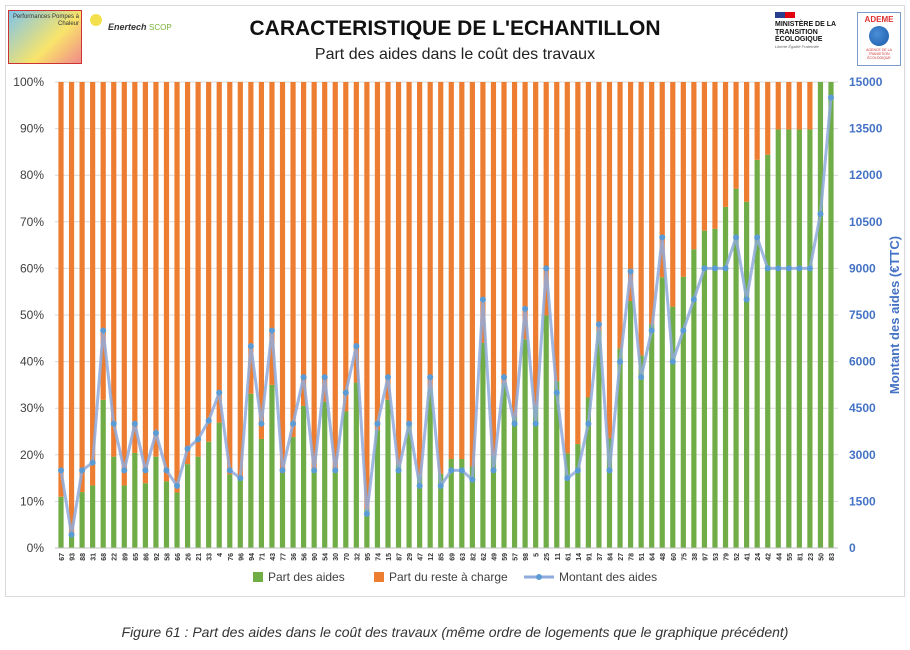  I want to click on x-tick-label: 41, so click(748, 557).